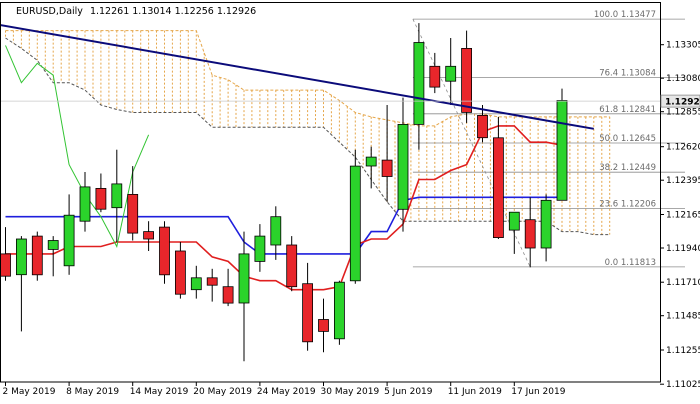 The image size is (700, 404). What do you see at coordinates (627, 110) in the screenshot?
I see `fib-level-label: 61.8 1.12841` at bounding box center [627, 110].